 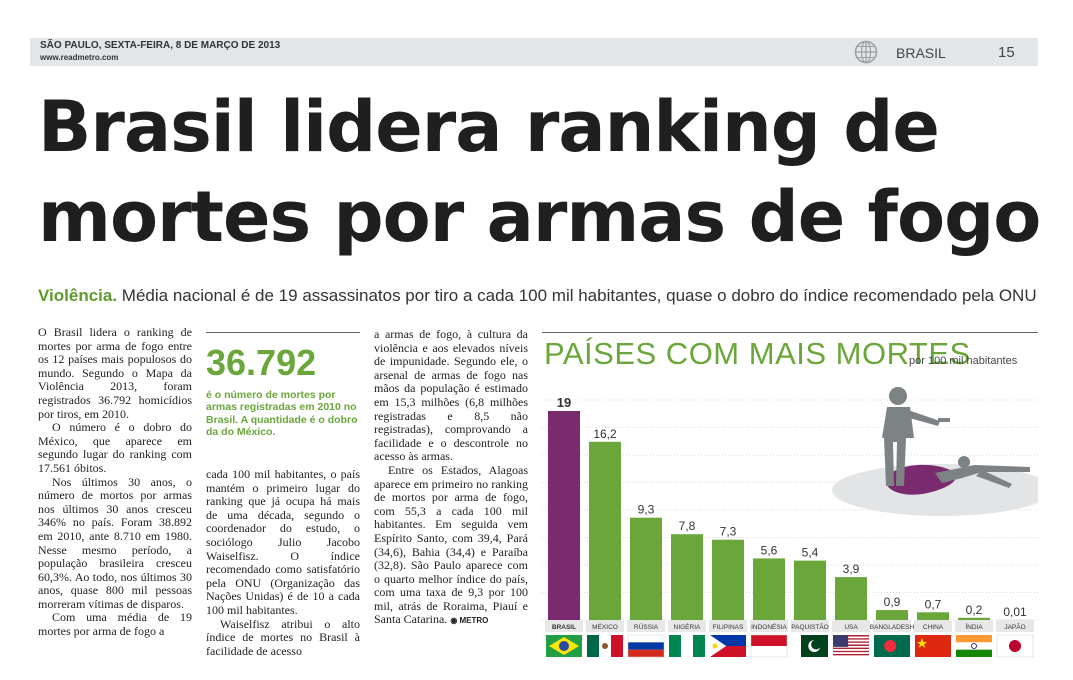 What do you see at coordinates (78, 295) in the screenshot?
I see `kicker: Violência.` at bounding box center [78, 295].